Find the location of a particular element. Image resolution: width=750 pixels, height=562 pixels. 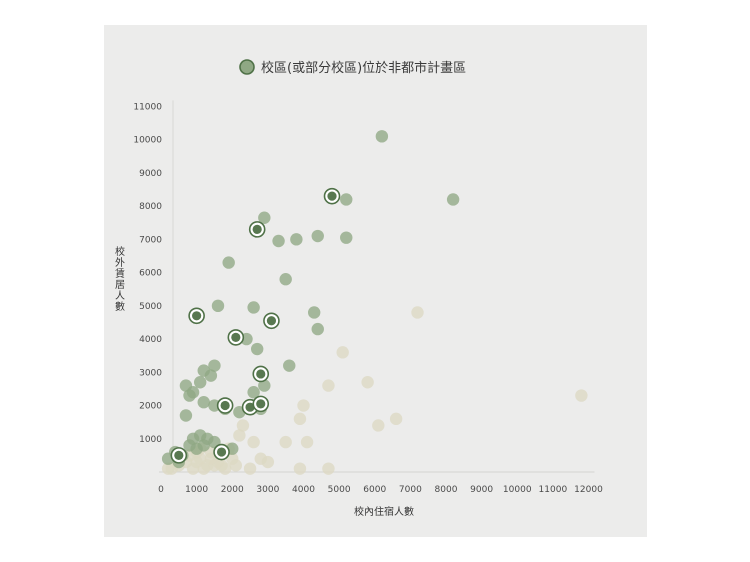

x-tick-label: 7000 is located at coordinates (410, 490).